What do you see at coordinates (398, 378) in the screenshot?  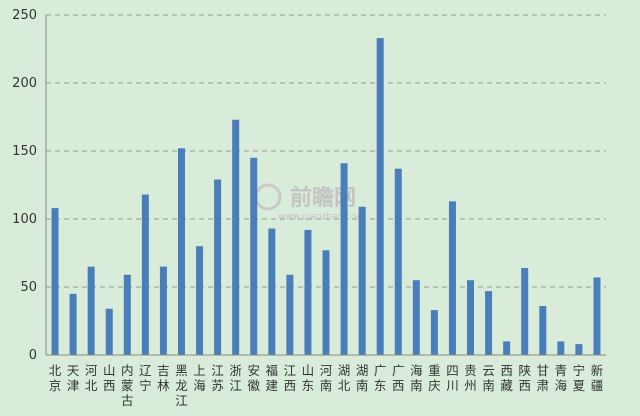 I see `category-label: 广西` at bounding box center [398, 378].